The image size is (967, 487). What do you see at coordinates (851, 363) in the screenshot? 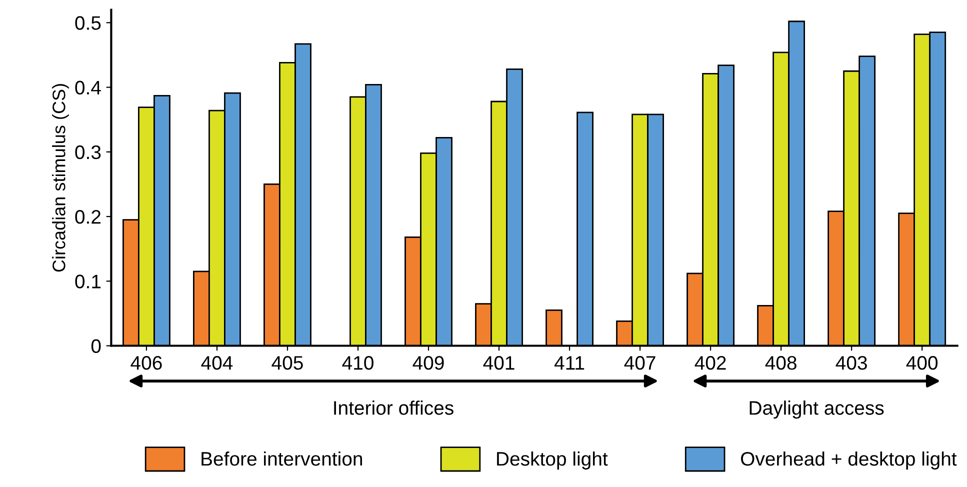
I see `x-tick-label: 403` at bounding box center [851, 363].